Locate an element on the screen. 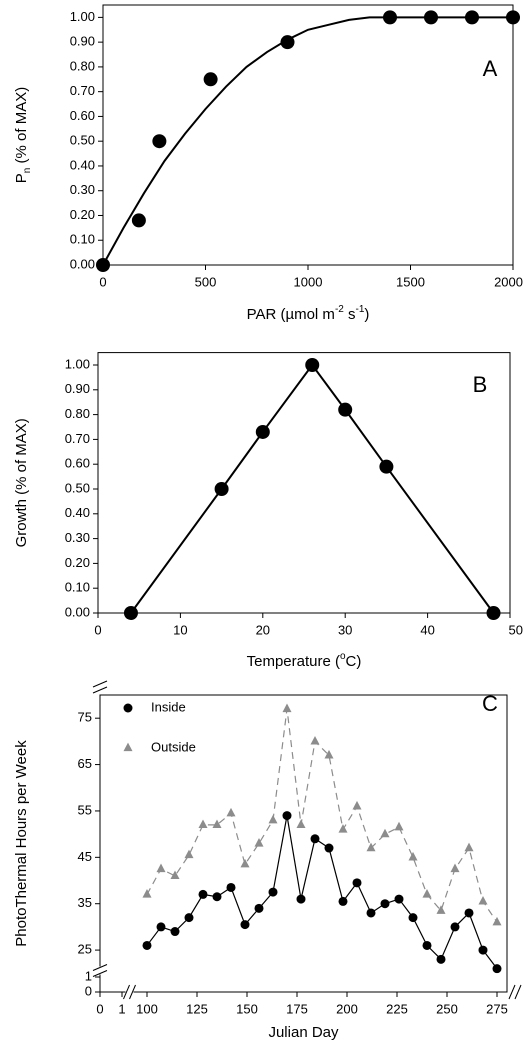  x-tick-label: 125 is located at coordinates (197, 1008).